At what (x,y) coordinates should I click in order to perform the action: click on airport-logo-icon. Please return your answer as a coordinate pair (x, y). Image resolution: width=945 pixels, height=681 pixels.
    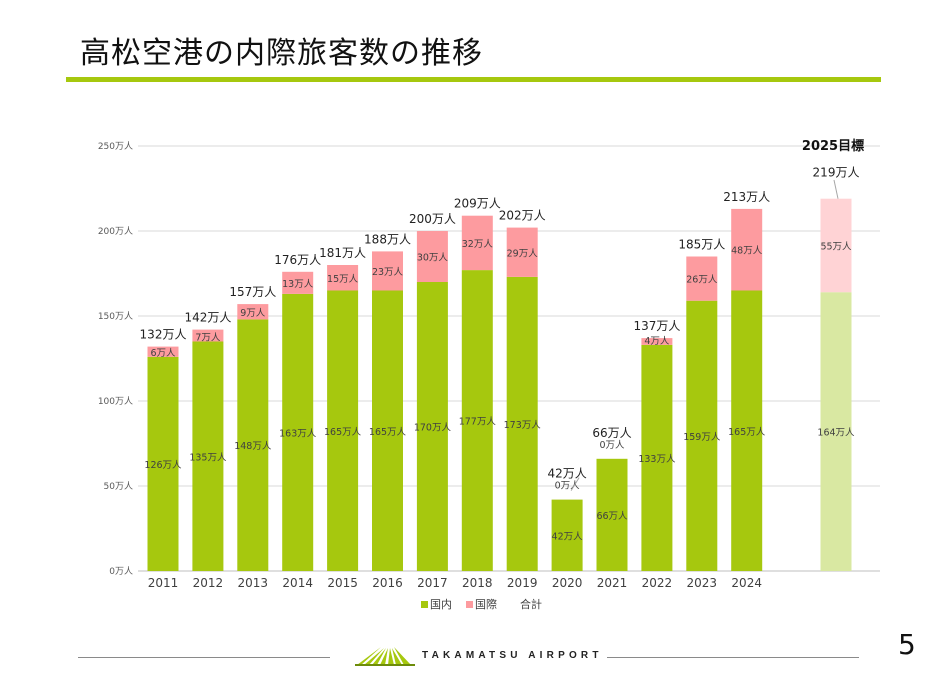
    Looking at the image, I should click on (385, 656).